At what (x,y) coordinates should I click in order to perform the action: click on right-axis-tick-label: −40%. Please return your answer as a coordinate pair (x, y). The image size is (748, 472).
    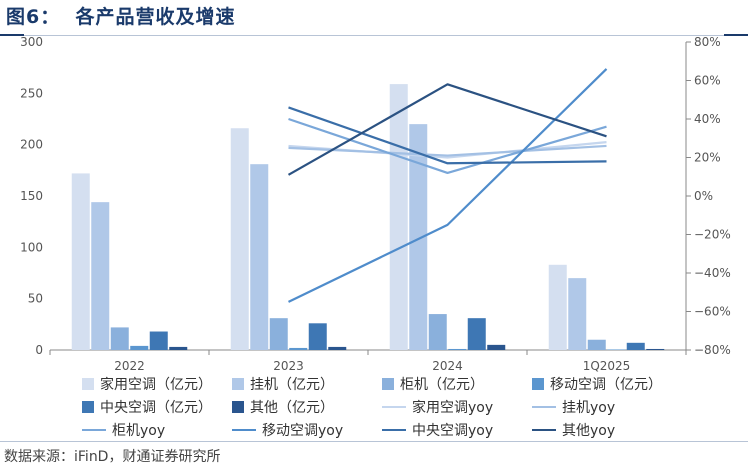
    Looking at the image, I should click on (712, 273).